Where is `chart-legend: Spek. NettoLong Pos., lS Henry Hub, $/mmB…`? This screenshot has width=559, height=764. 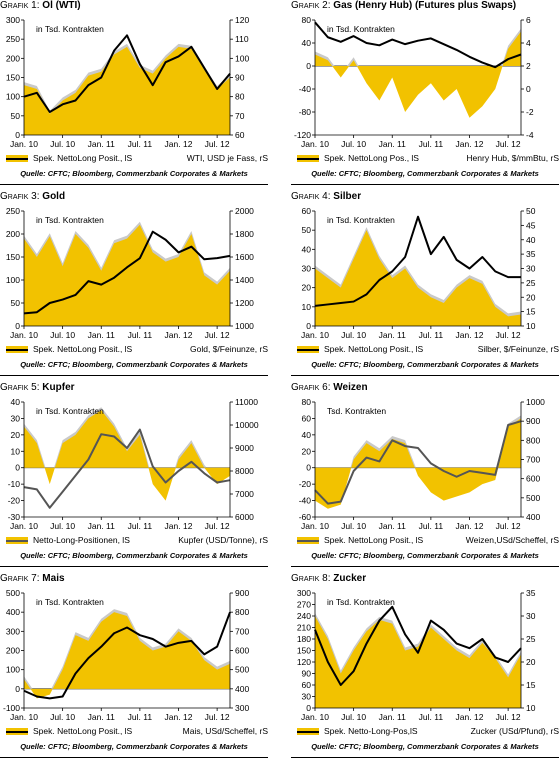 chart-legend: Spek. NettoLong Pos., lS Henry Hub, $/mmB… is located at coordinates (428, 159).